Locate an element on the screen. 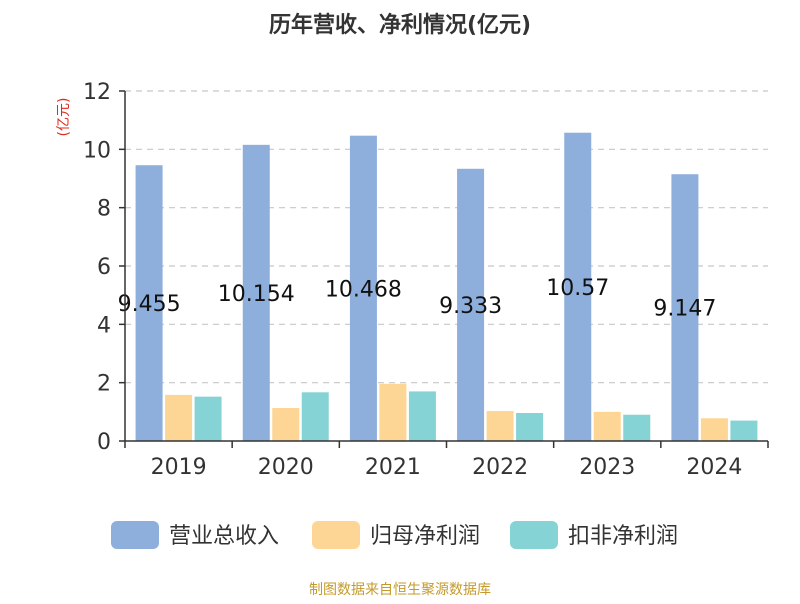  data-labels: 9.455 10.154 10.468 9.333 10.57 9.147 is located at coordinates (417, 299).